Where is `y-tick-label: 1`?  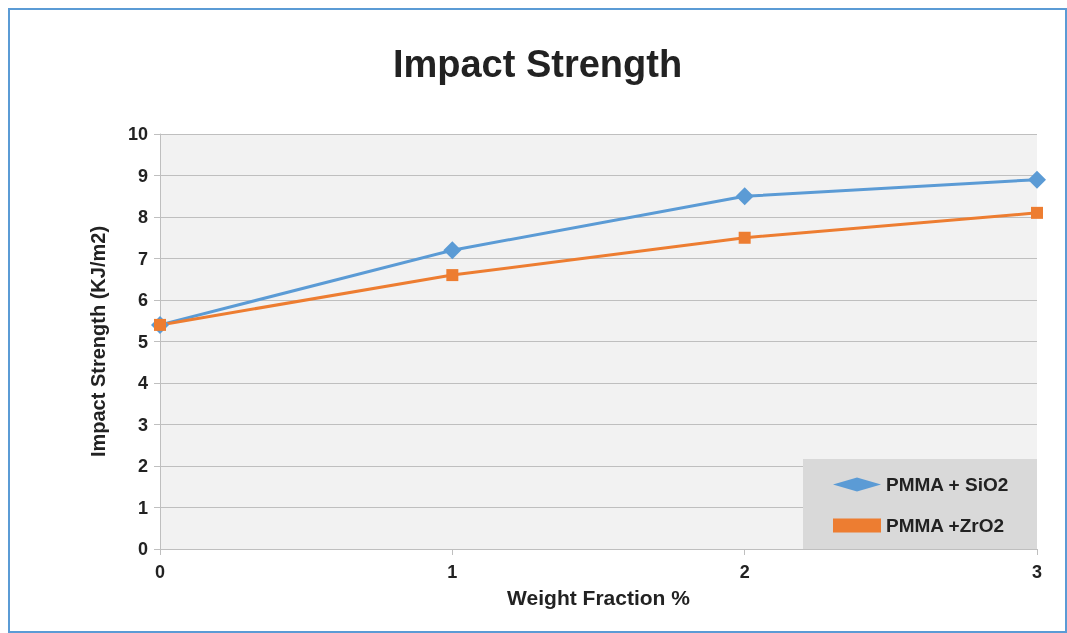 y-tick-label: 1 is located at coordinates (142, 507).